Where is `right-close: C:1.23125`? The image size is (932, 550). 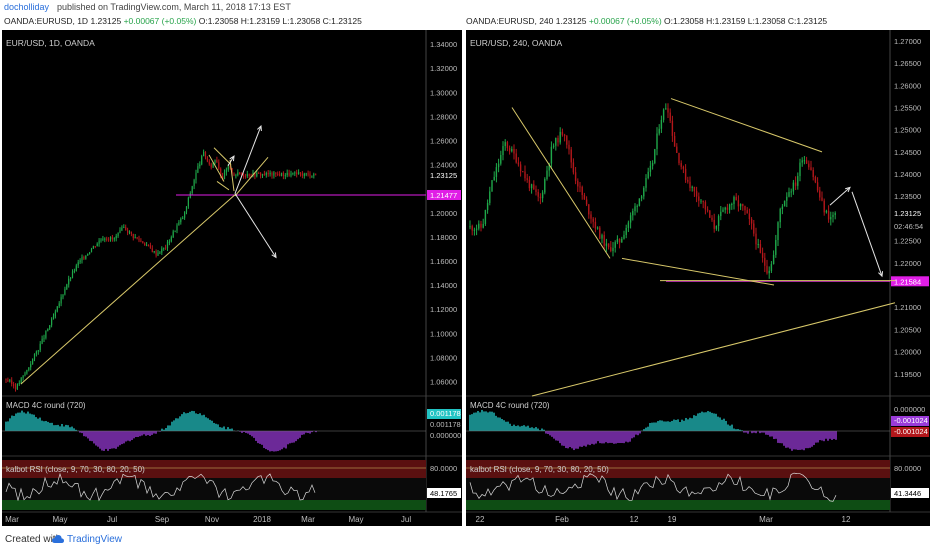 right-close: C:1.23125 is located at coordinates (807, 21).